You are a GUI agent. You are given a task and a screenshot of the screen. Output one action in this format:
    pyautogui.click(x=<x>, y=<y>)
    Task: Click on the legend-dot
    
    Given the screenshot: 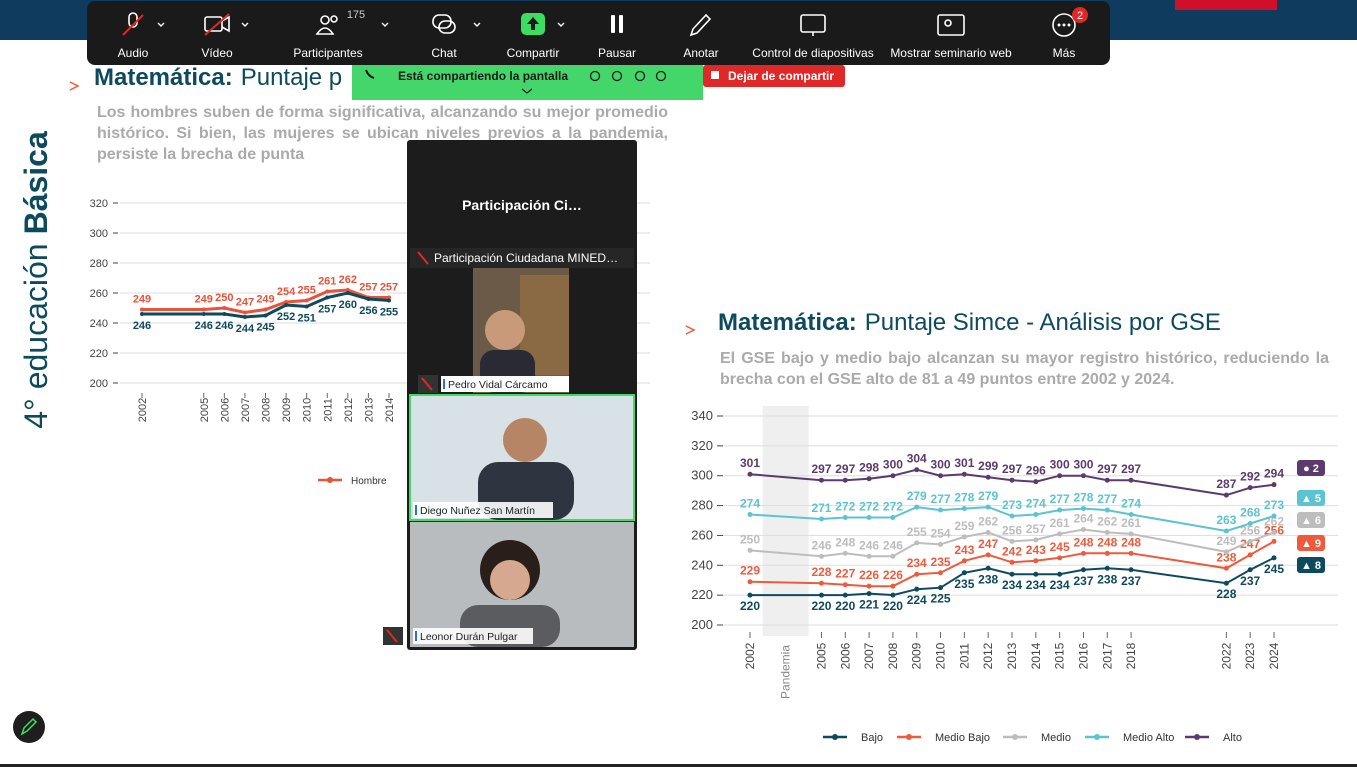 What is the action you would take?
    pyautogui.click(x=1097, y=737)
    